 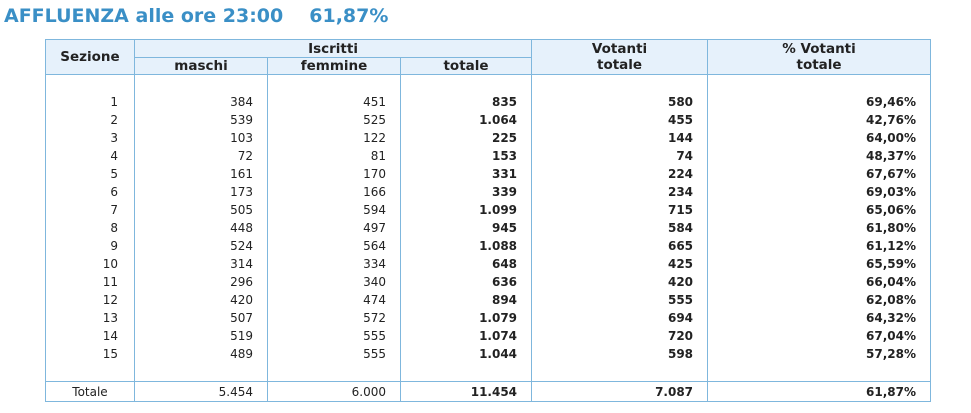 I want to click on col-header-totale: totale, so click(x=466, y=66).